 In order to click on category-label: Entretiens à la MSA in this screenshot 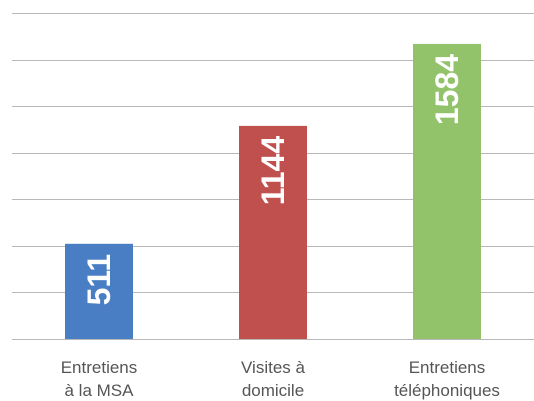, I will do `click(99, 379)`.